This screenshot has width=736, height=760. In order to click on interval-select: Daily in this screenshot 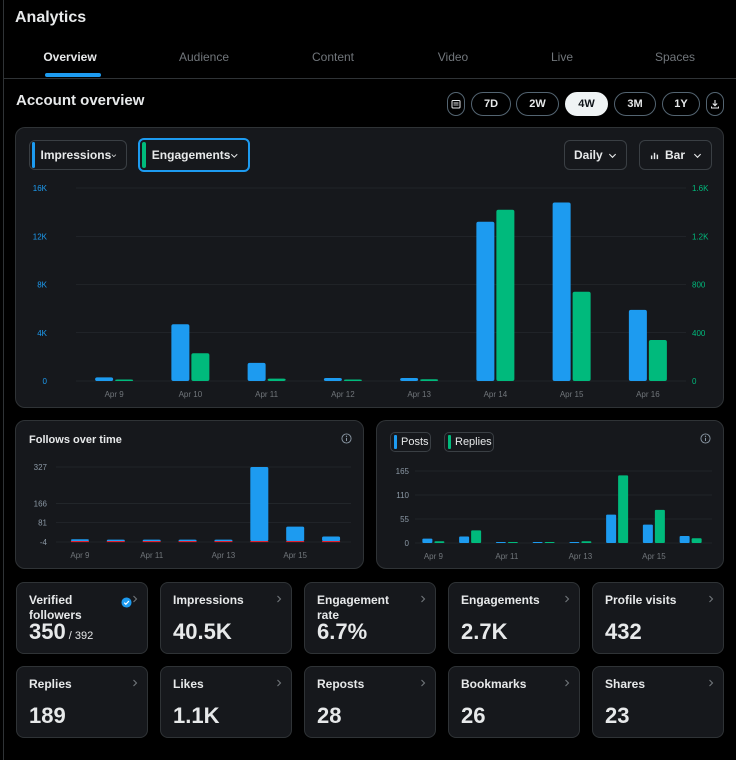, I will do `click(595, 155)`.